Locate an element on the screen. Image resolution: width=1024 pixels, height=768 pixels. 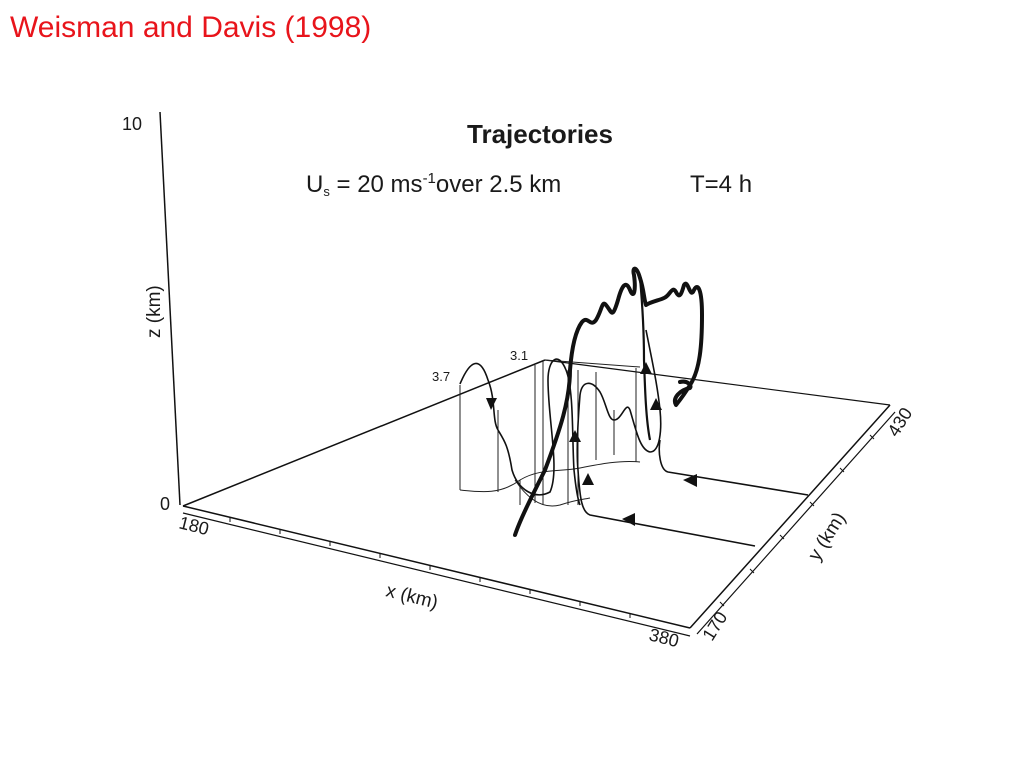
slide-title: Weisman and Davis (1998) is located at coordinates (191, 27).